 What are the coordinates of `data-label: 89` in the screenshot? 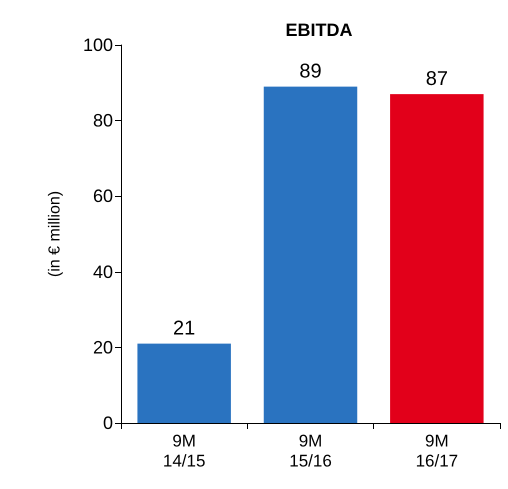 It's located at (310, 71).